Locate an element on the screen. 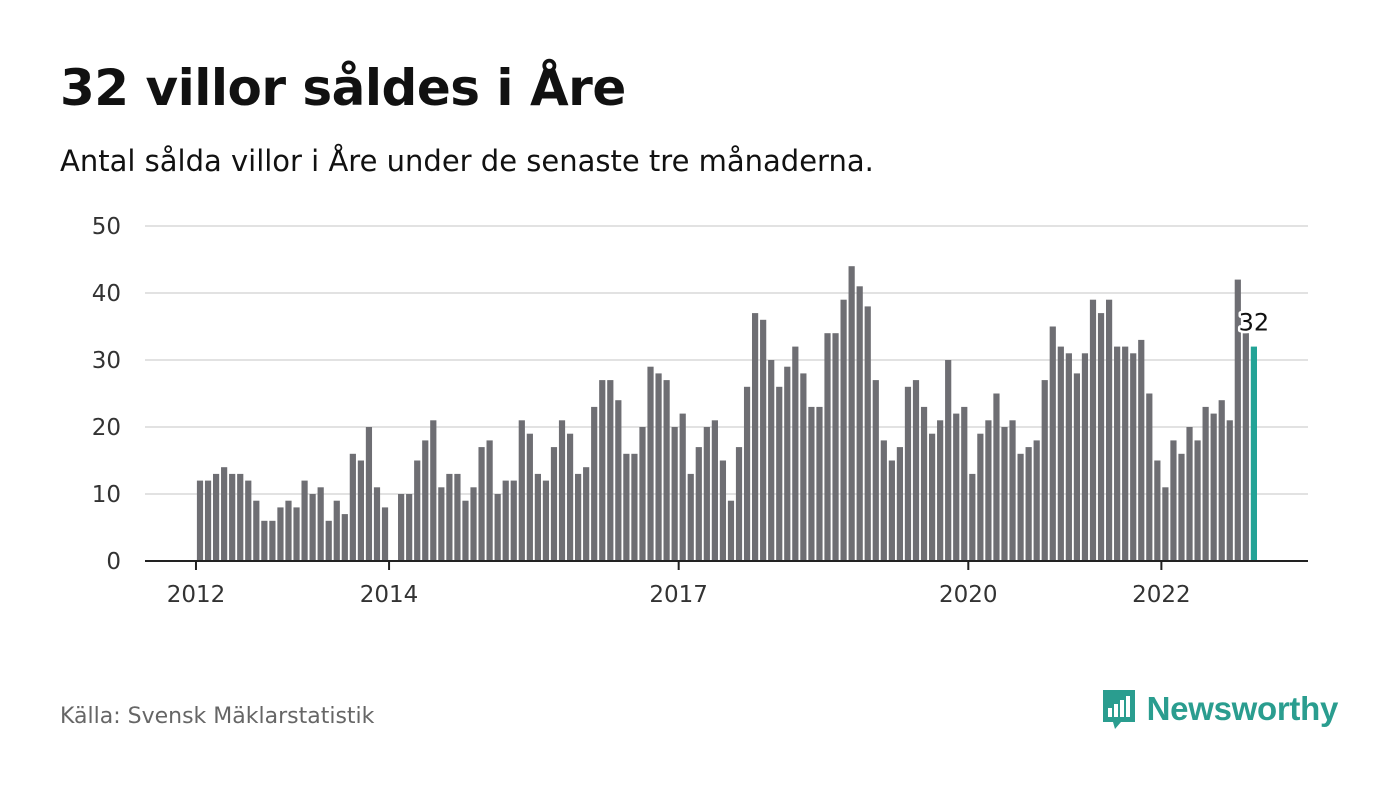 The height and width of the screenshot is (794, 1400). y-tick-label: 10 is located at coordinates (106, 495).